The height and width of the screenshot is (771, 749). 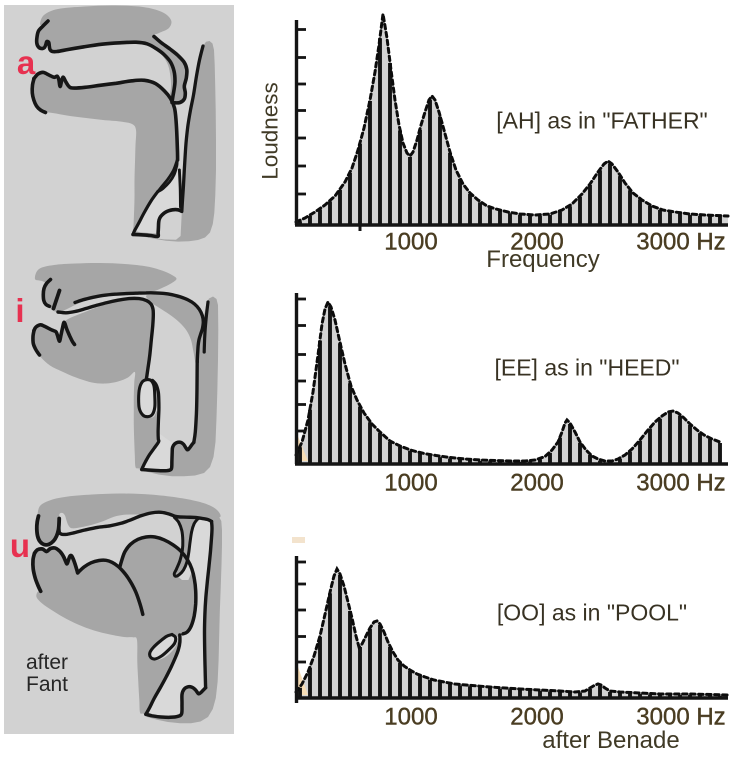 I want to click on svg-text: after Benade, so click(x=610, y=740).